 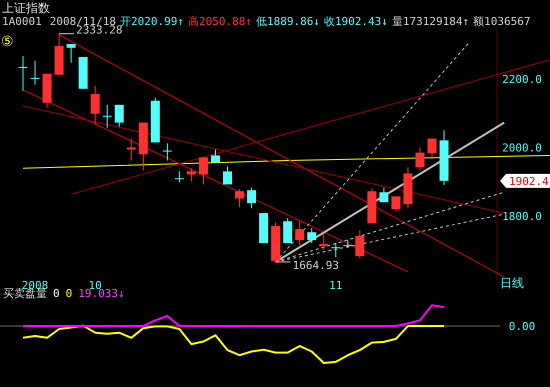 I want to click on annotation: 1902.4, so click(x=529, y=181).